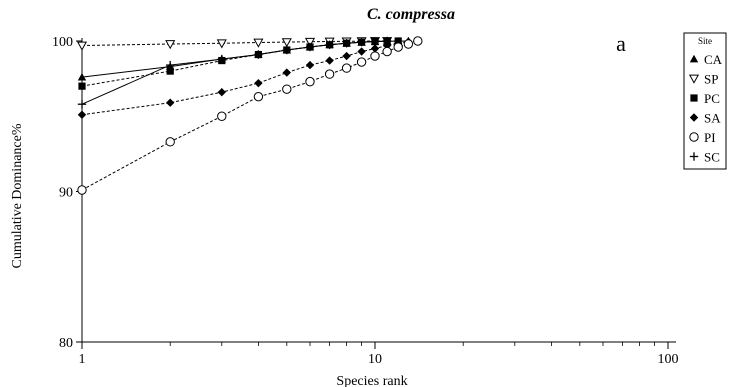 The width and height of the screenshot is (730, 387). I want to click on legend-marker-pi, so click(694, 137).